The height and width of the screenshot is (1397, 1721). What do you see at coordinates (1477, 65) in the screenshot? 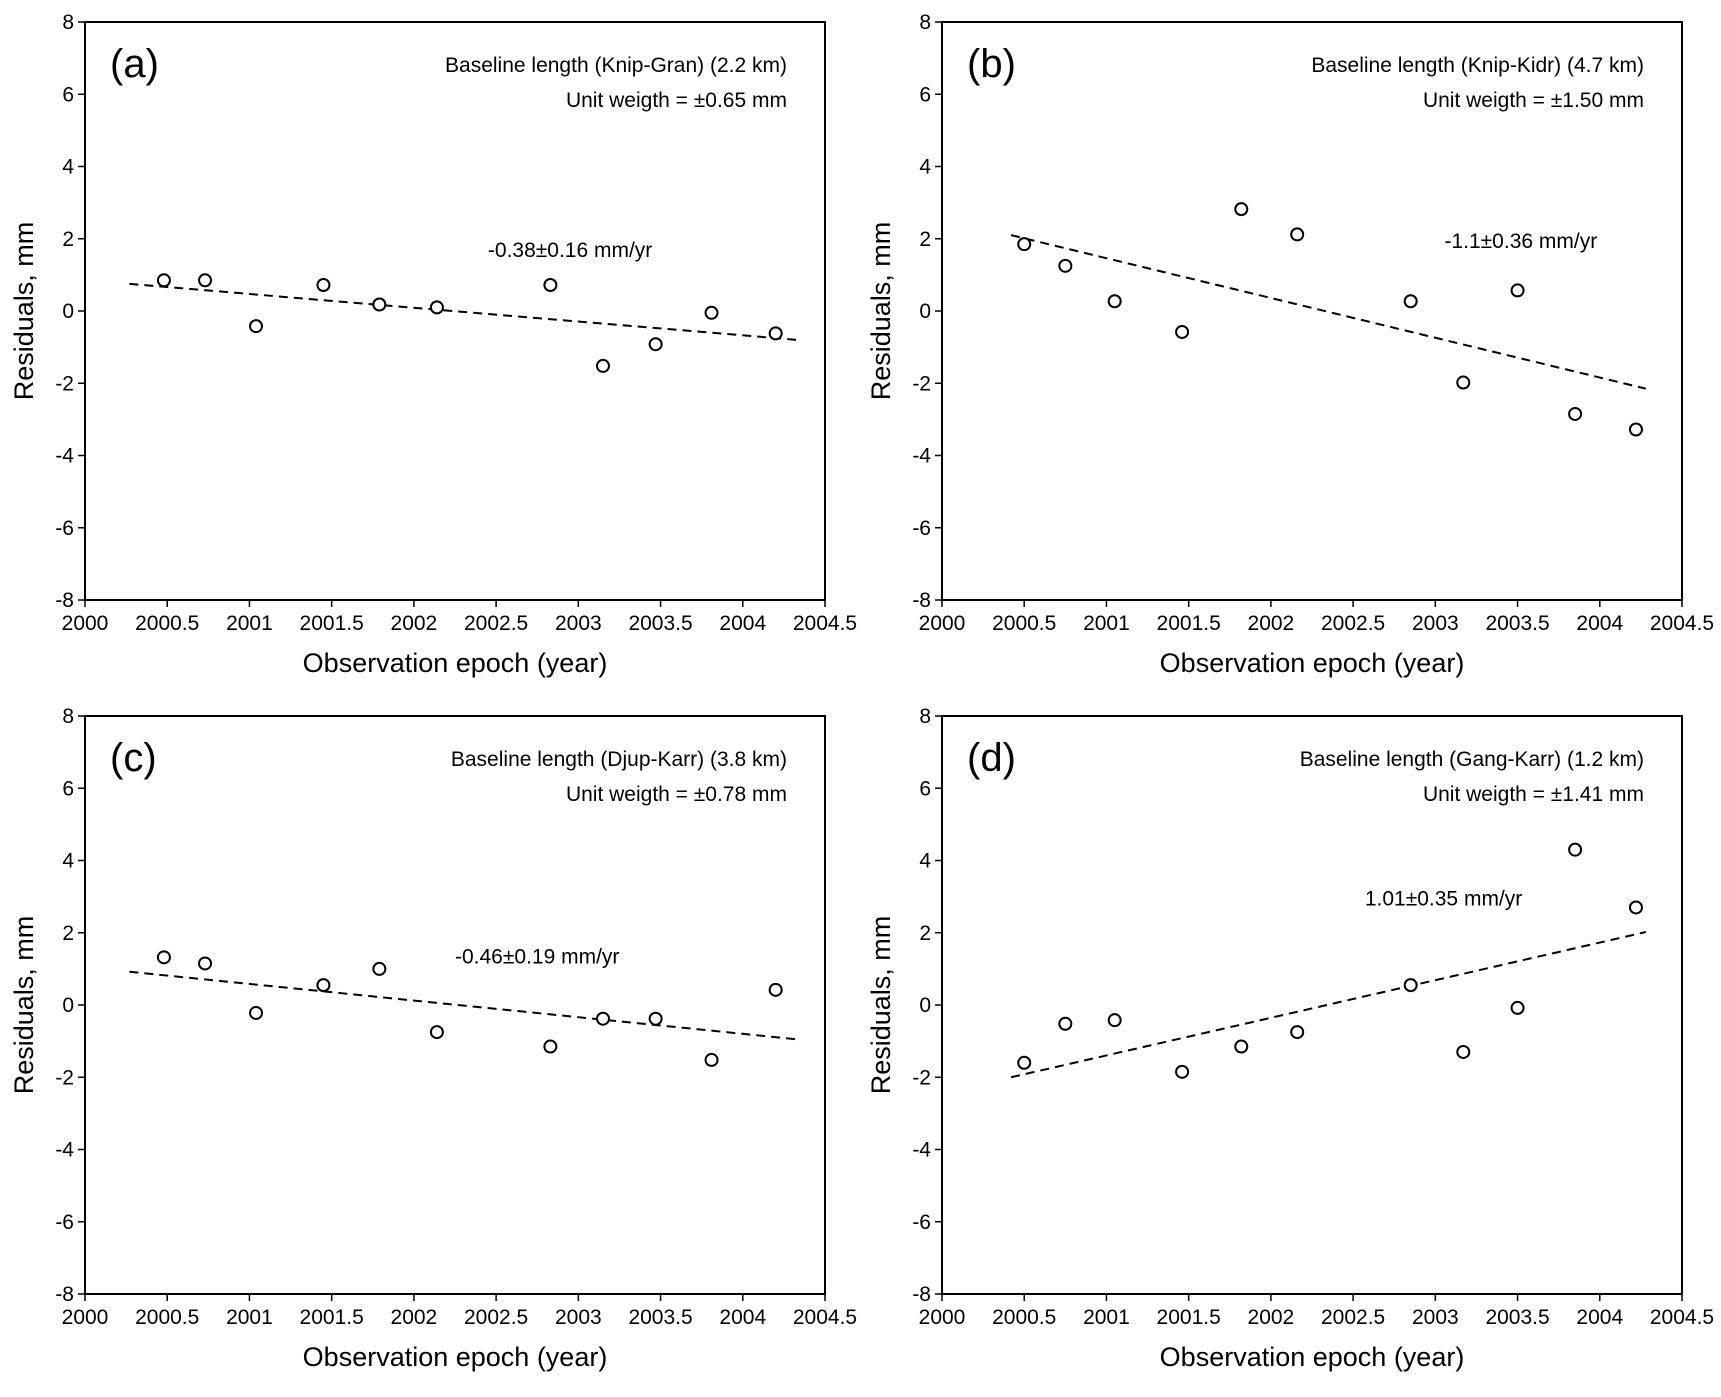
I see `chart-title: Baseline length (Knip-Kidr) (4.7 km)` at bounding box center [1477, 65].